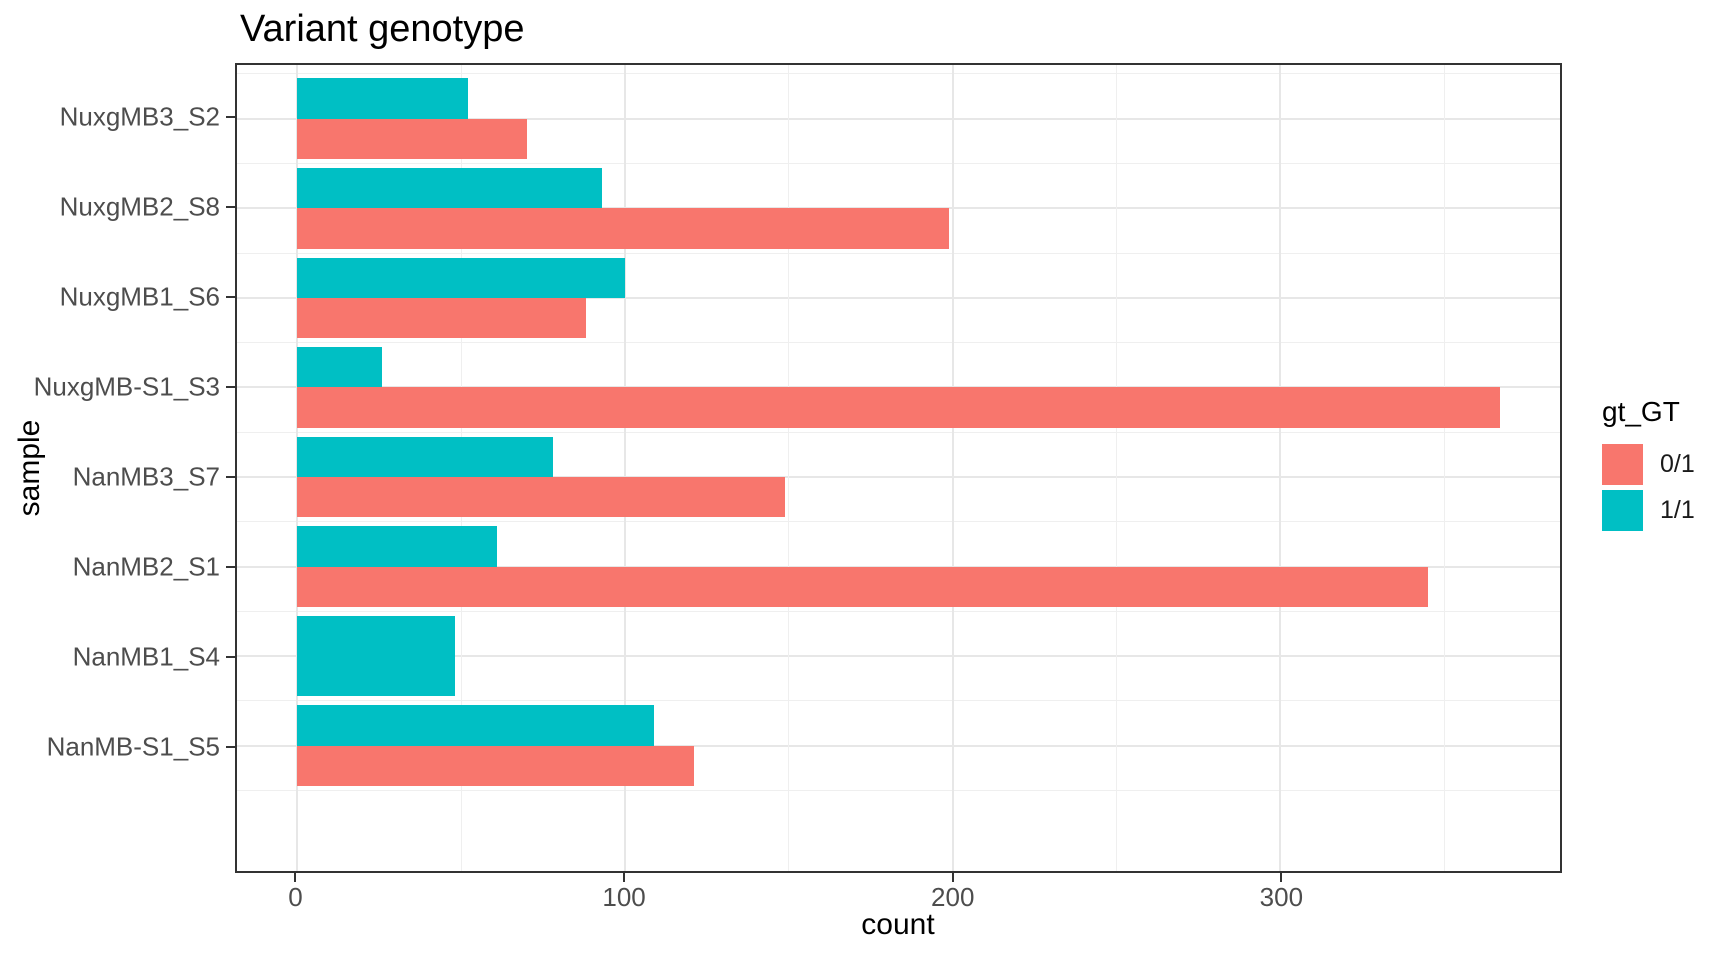 The height and width of the screenshot is (960, 1728). I want to click on legend-label: 1/1, so click(1677, 510).